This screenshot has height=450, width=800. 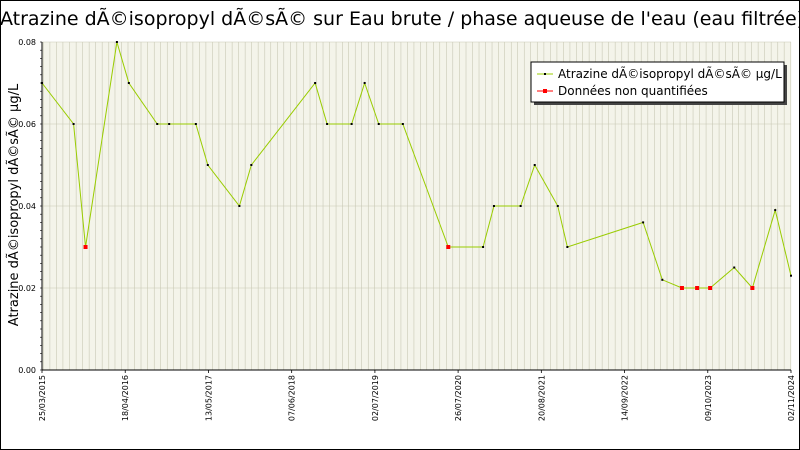 What do you see at coordinates (458, 398) in the screenshot?
I see `x-tick-label: 26/07/2020` at bounding box center [458, 398].